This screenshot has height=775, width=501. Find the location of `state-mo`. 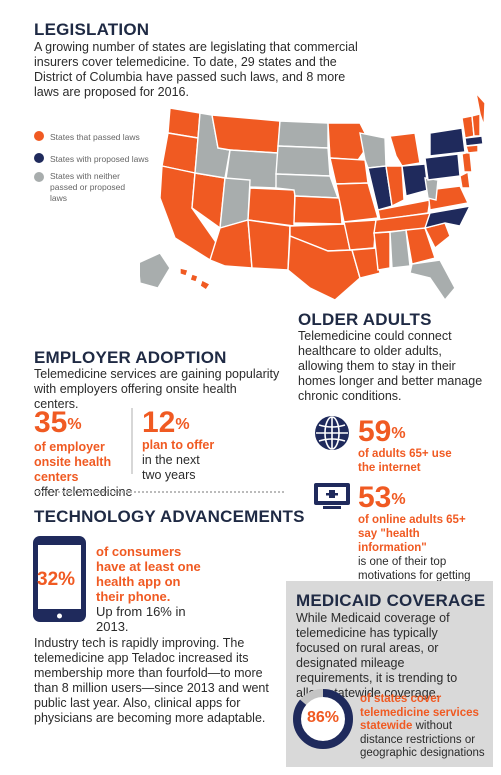

state-mo is located at coordinates (357, 202).